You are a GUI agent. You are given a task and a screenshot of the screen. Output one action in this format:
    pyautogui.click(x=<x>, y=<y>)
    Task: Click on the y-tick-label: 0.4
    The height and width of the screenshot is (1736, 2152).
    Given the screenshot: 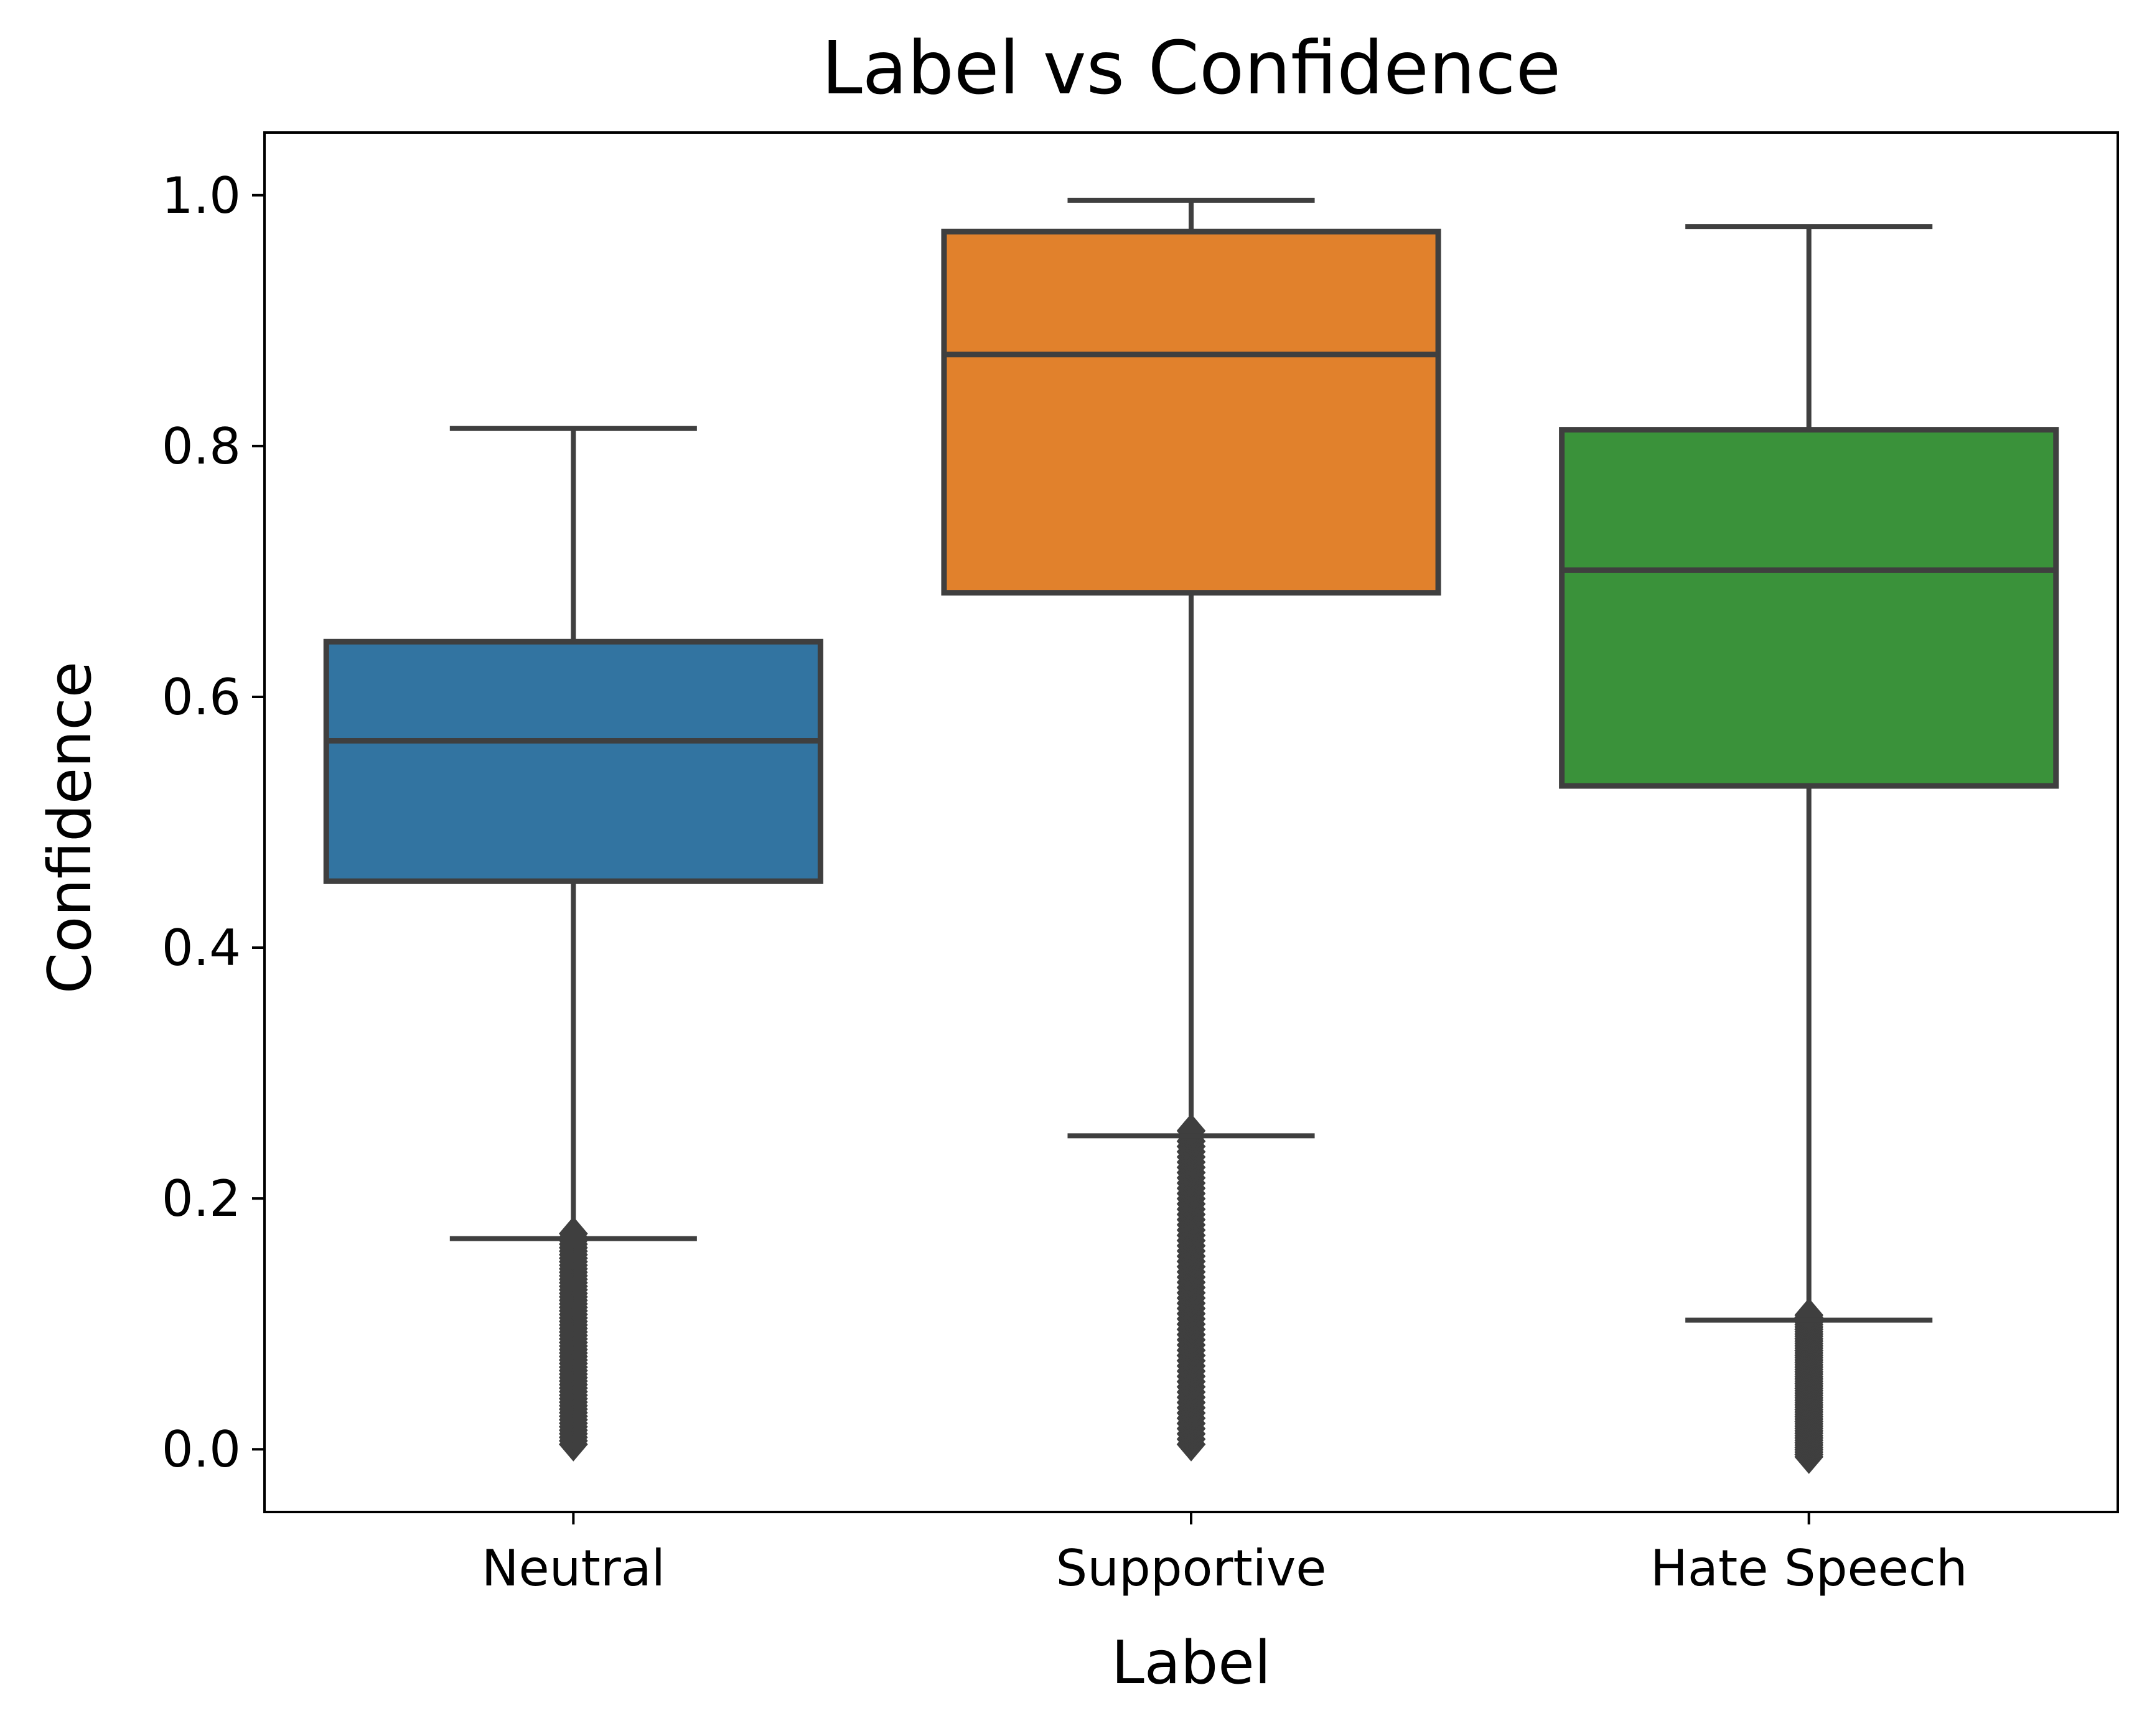 What is the action you would take?
    pyautogui.click(x=201, y=948)
    